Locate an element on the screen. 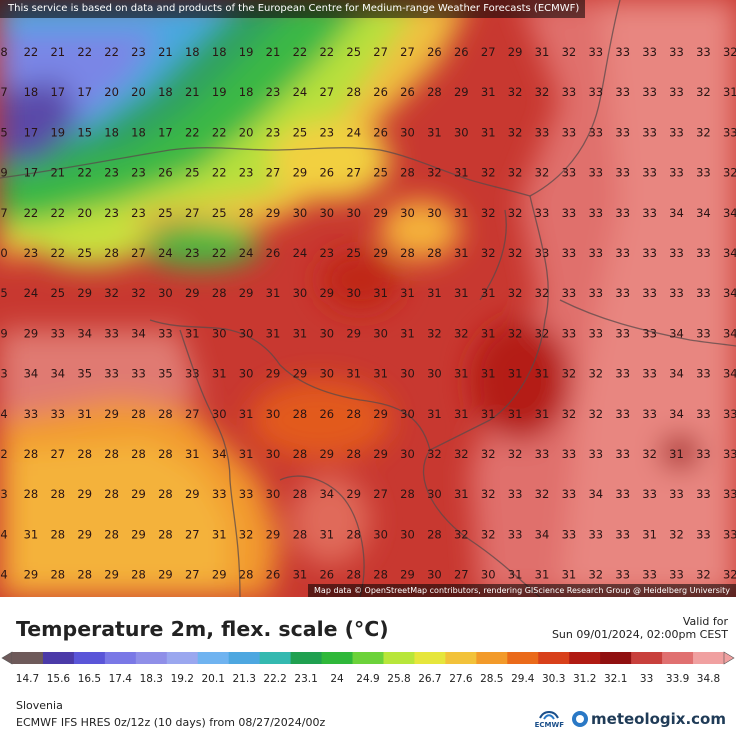 This screenshot has width=736, height=736. scale-arrow-right is located at coordinates (729, 658).